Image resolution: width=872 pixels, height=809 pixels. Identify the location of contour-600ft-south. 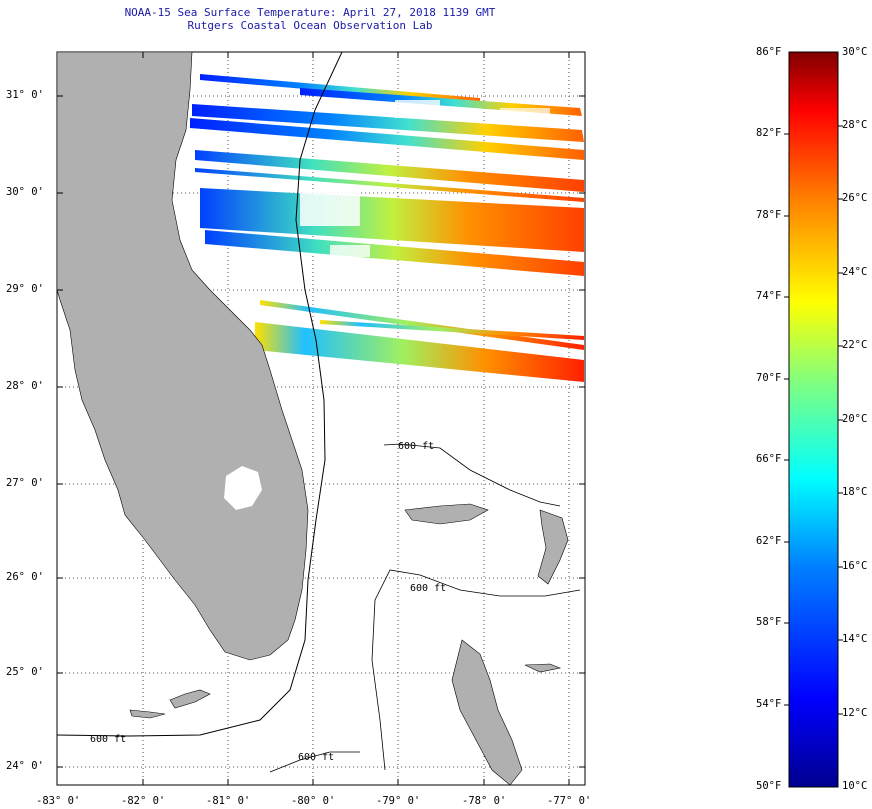
(476, 670).